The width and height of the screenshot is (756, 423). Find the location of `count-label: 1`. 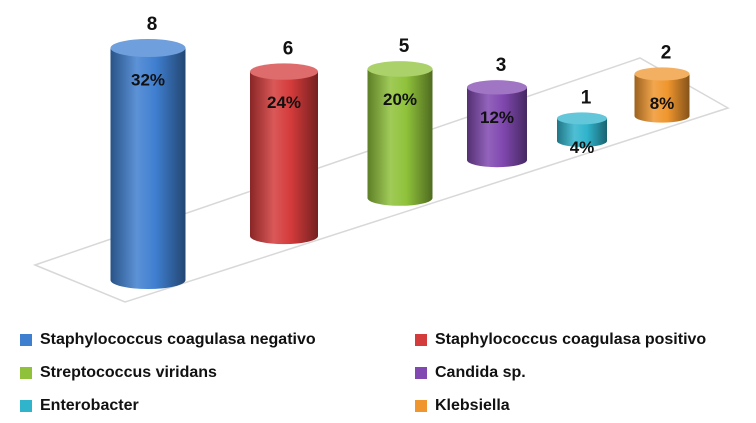

count-label: 1 is located at coordinates (586, 97).